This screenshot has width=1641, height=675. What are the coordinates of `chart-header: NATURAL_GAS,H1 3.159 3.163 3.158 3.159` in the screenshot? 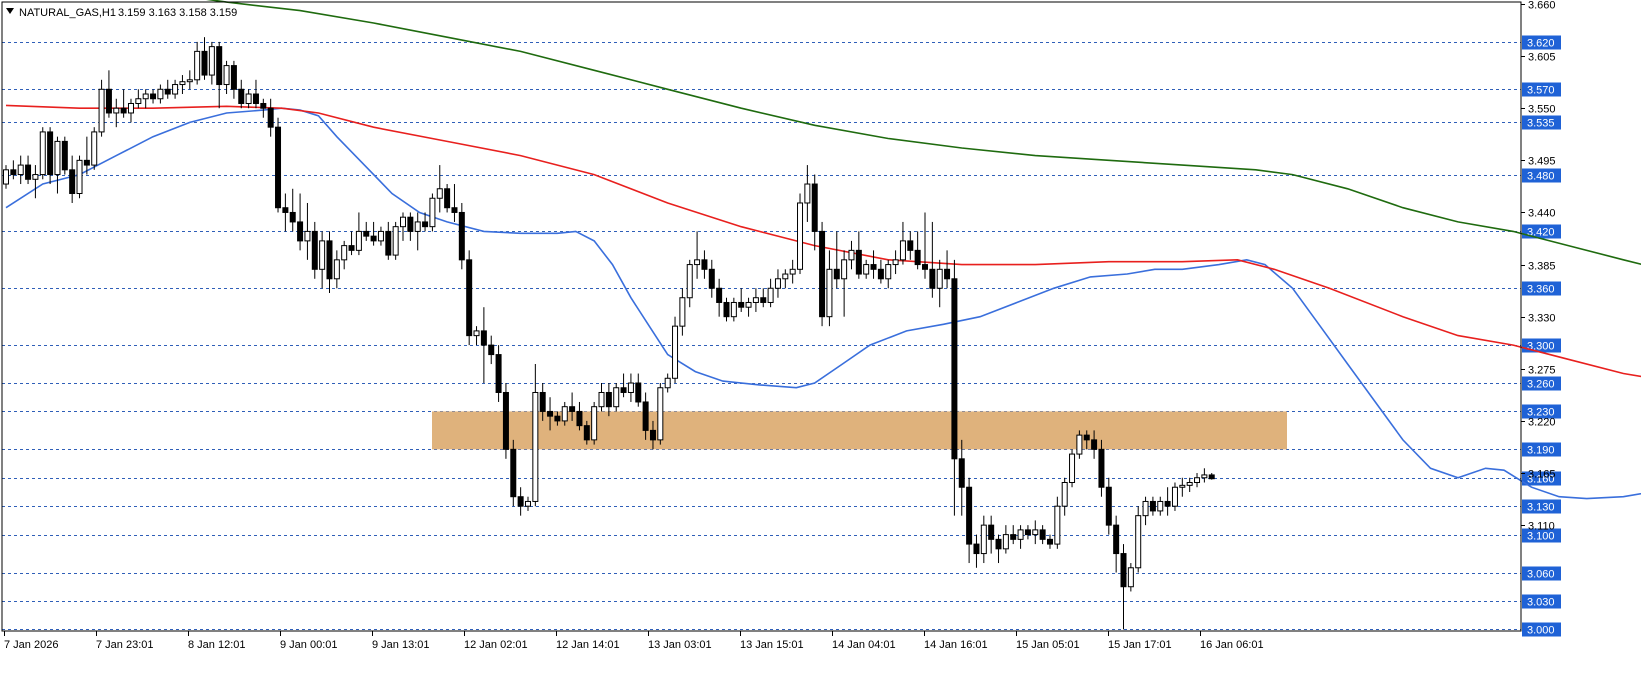 It's located at (121, 13).